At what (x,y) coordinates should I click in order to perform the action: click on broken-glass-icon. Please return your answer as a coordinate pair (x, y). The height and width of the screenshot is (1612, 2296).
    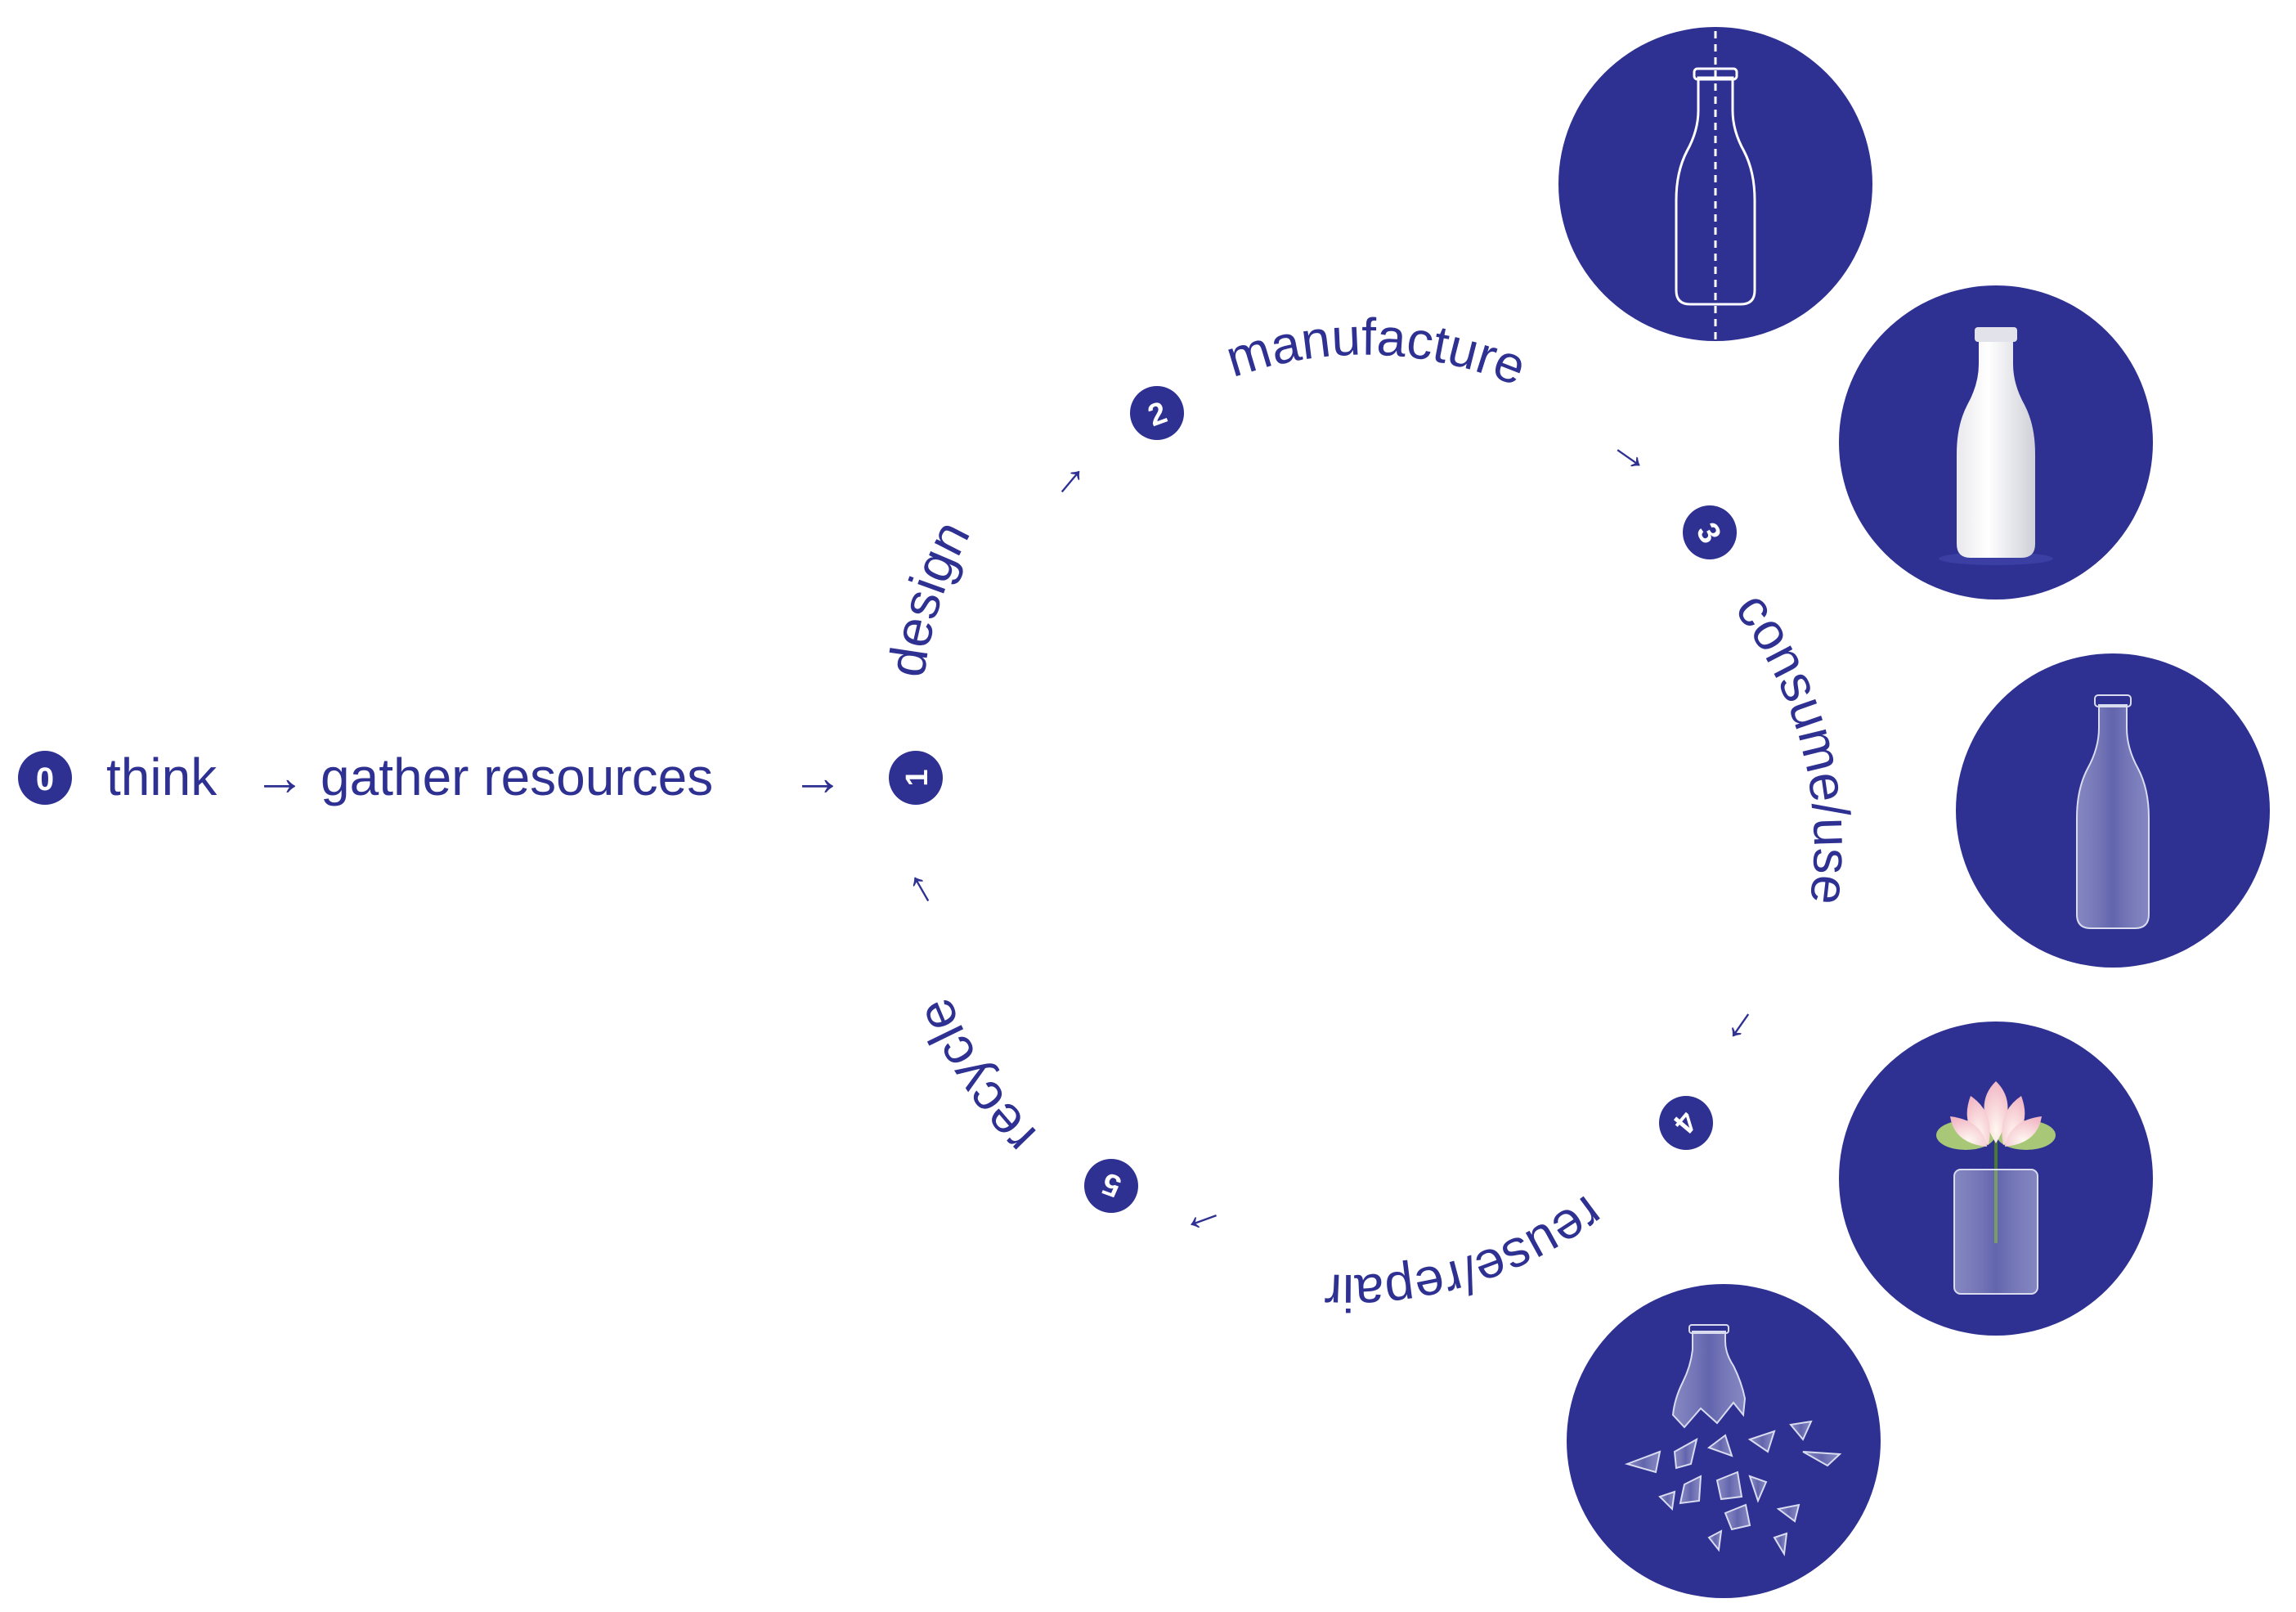
    Looking at the image, I should click on (1724, 1441).